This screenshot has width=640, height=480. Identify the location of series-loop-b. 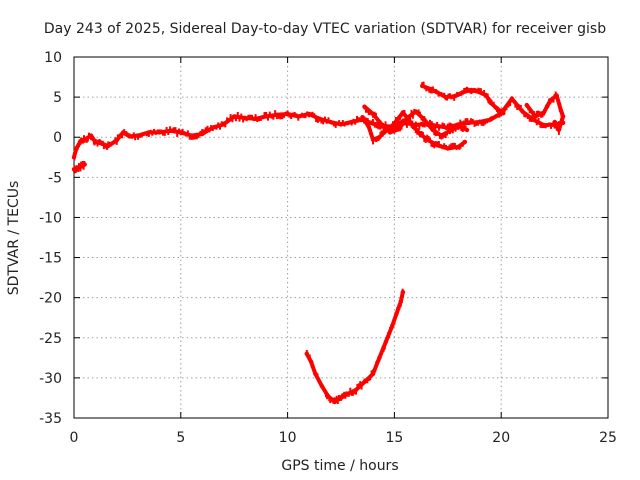
(416, 122).